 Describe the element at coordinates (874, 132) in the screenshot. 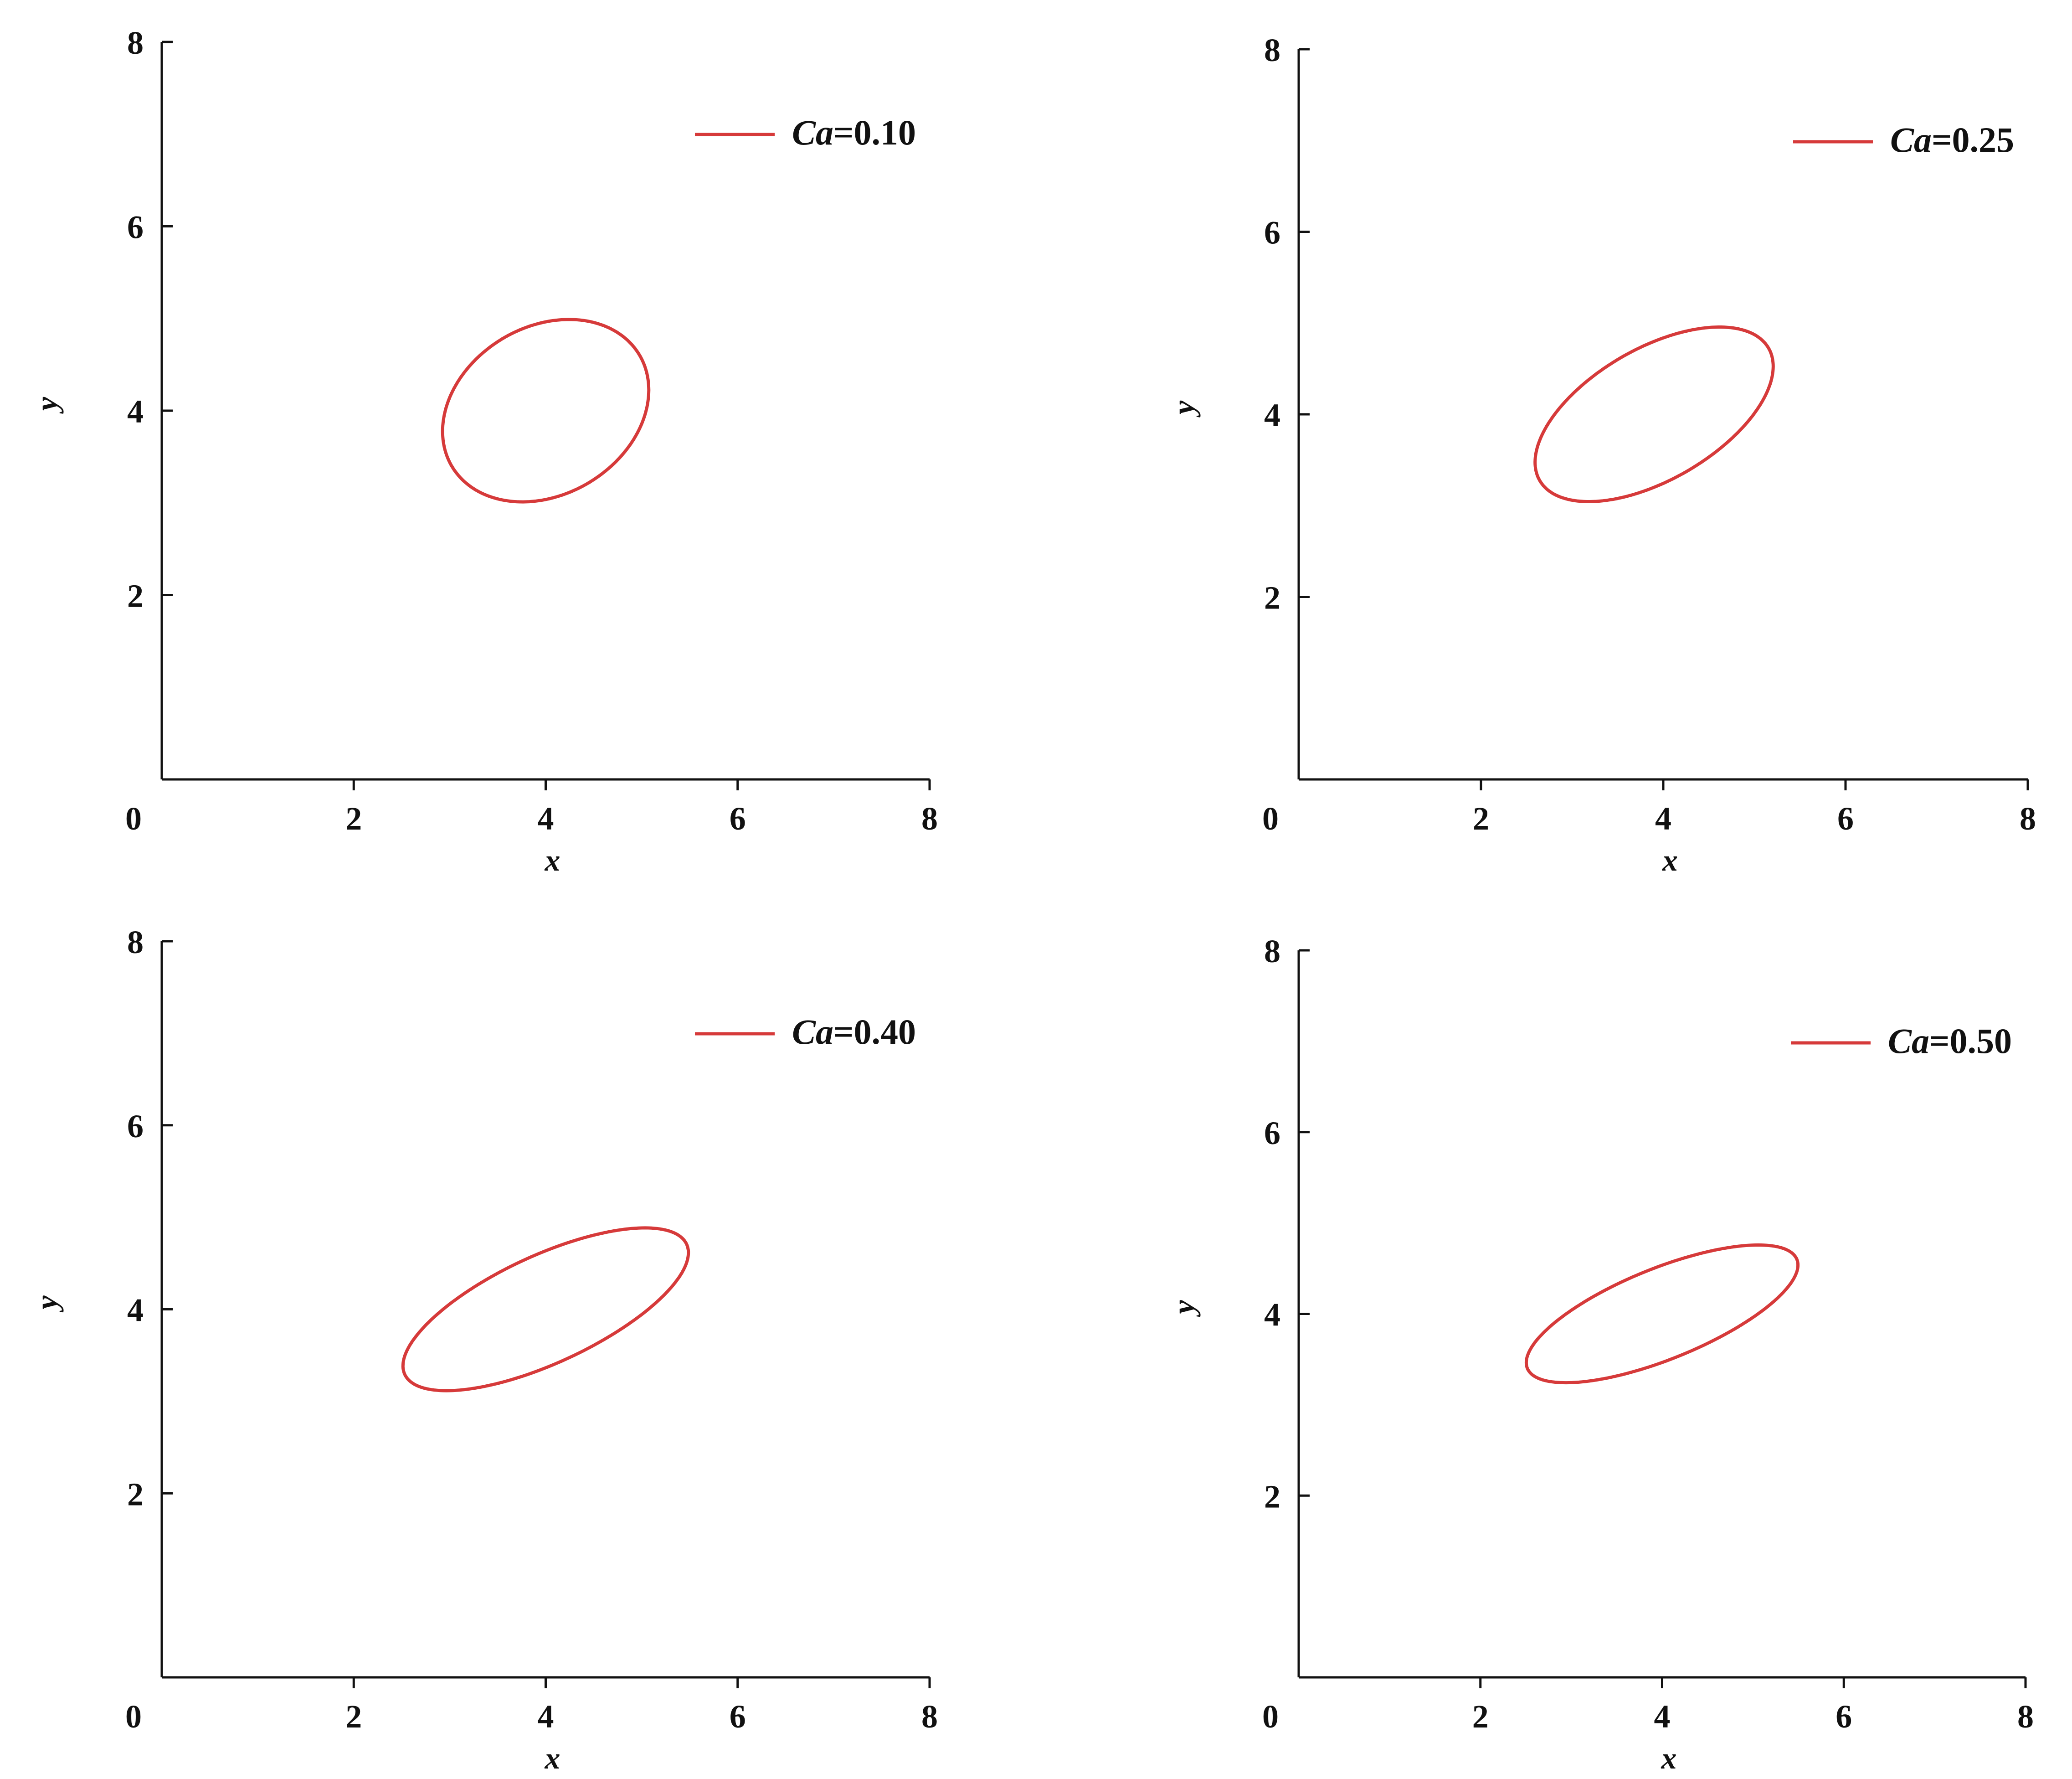

I see `legend-value: =0.10` at that location.